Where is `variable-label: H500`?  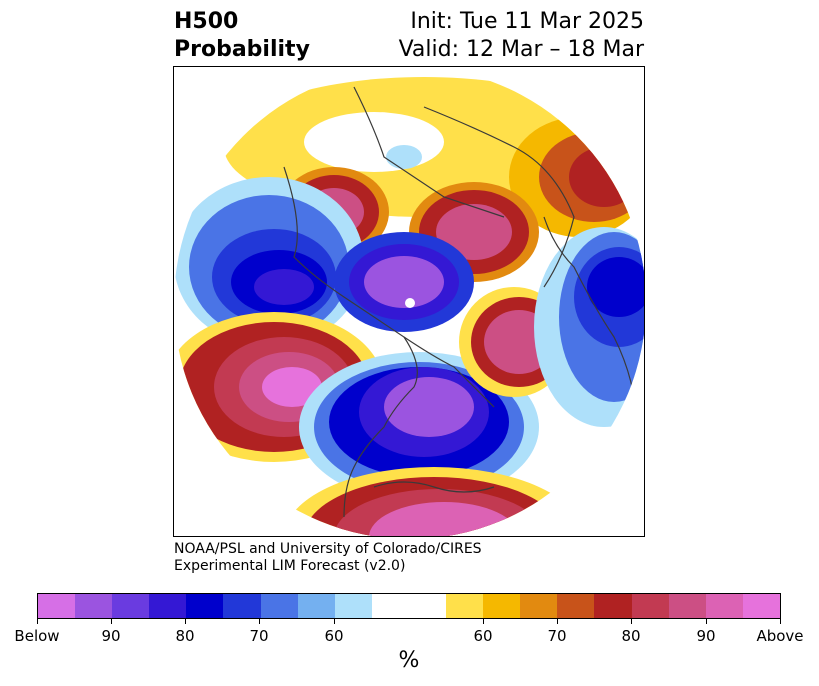
variable-label: H500 is located at coordinates (206, 21).